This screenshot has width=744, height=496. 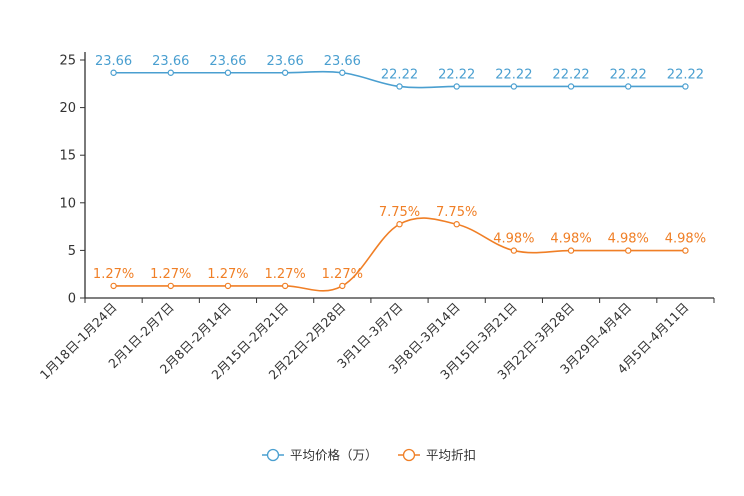 What do you see at coordinates (399, 254) in the screenshot?
I see `series-line` at bounding box center [399, 254].